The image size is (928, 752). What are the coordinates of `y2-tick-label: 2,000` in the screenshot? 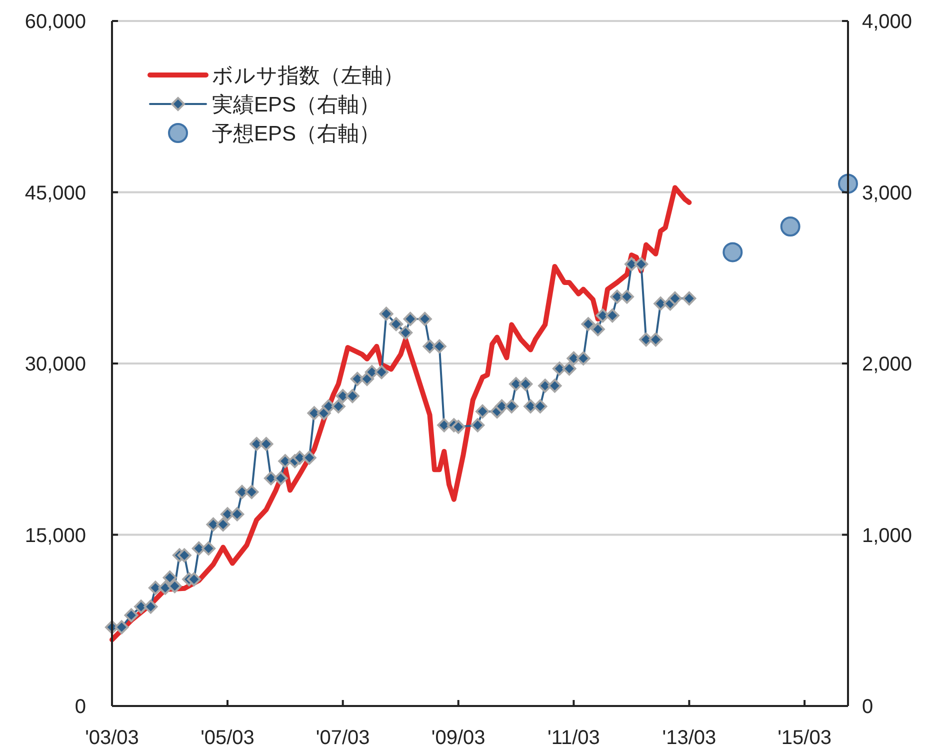 It's located at (887, 365).